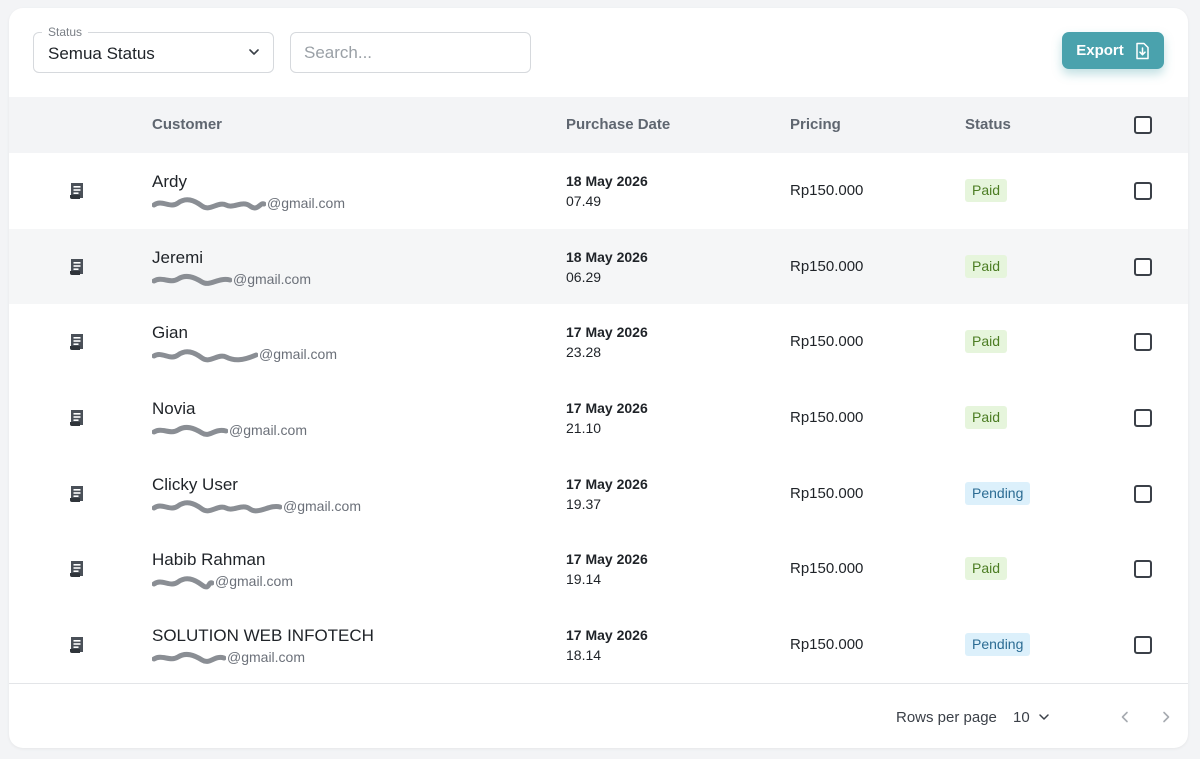 The width and height of the screenshot is (1200, 759). Describe the element at coordinates (1143, 125) in the screenshot. I see `select-all-checkbox` at that location.